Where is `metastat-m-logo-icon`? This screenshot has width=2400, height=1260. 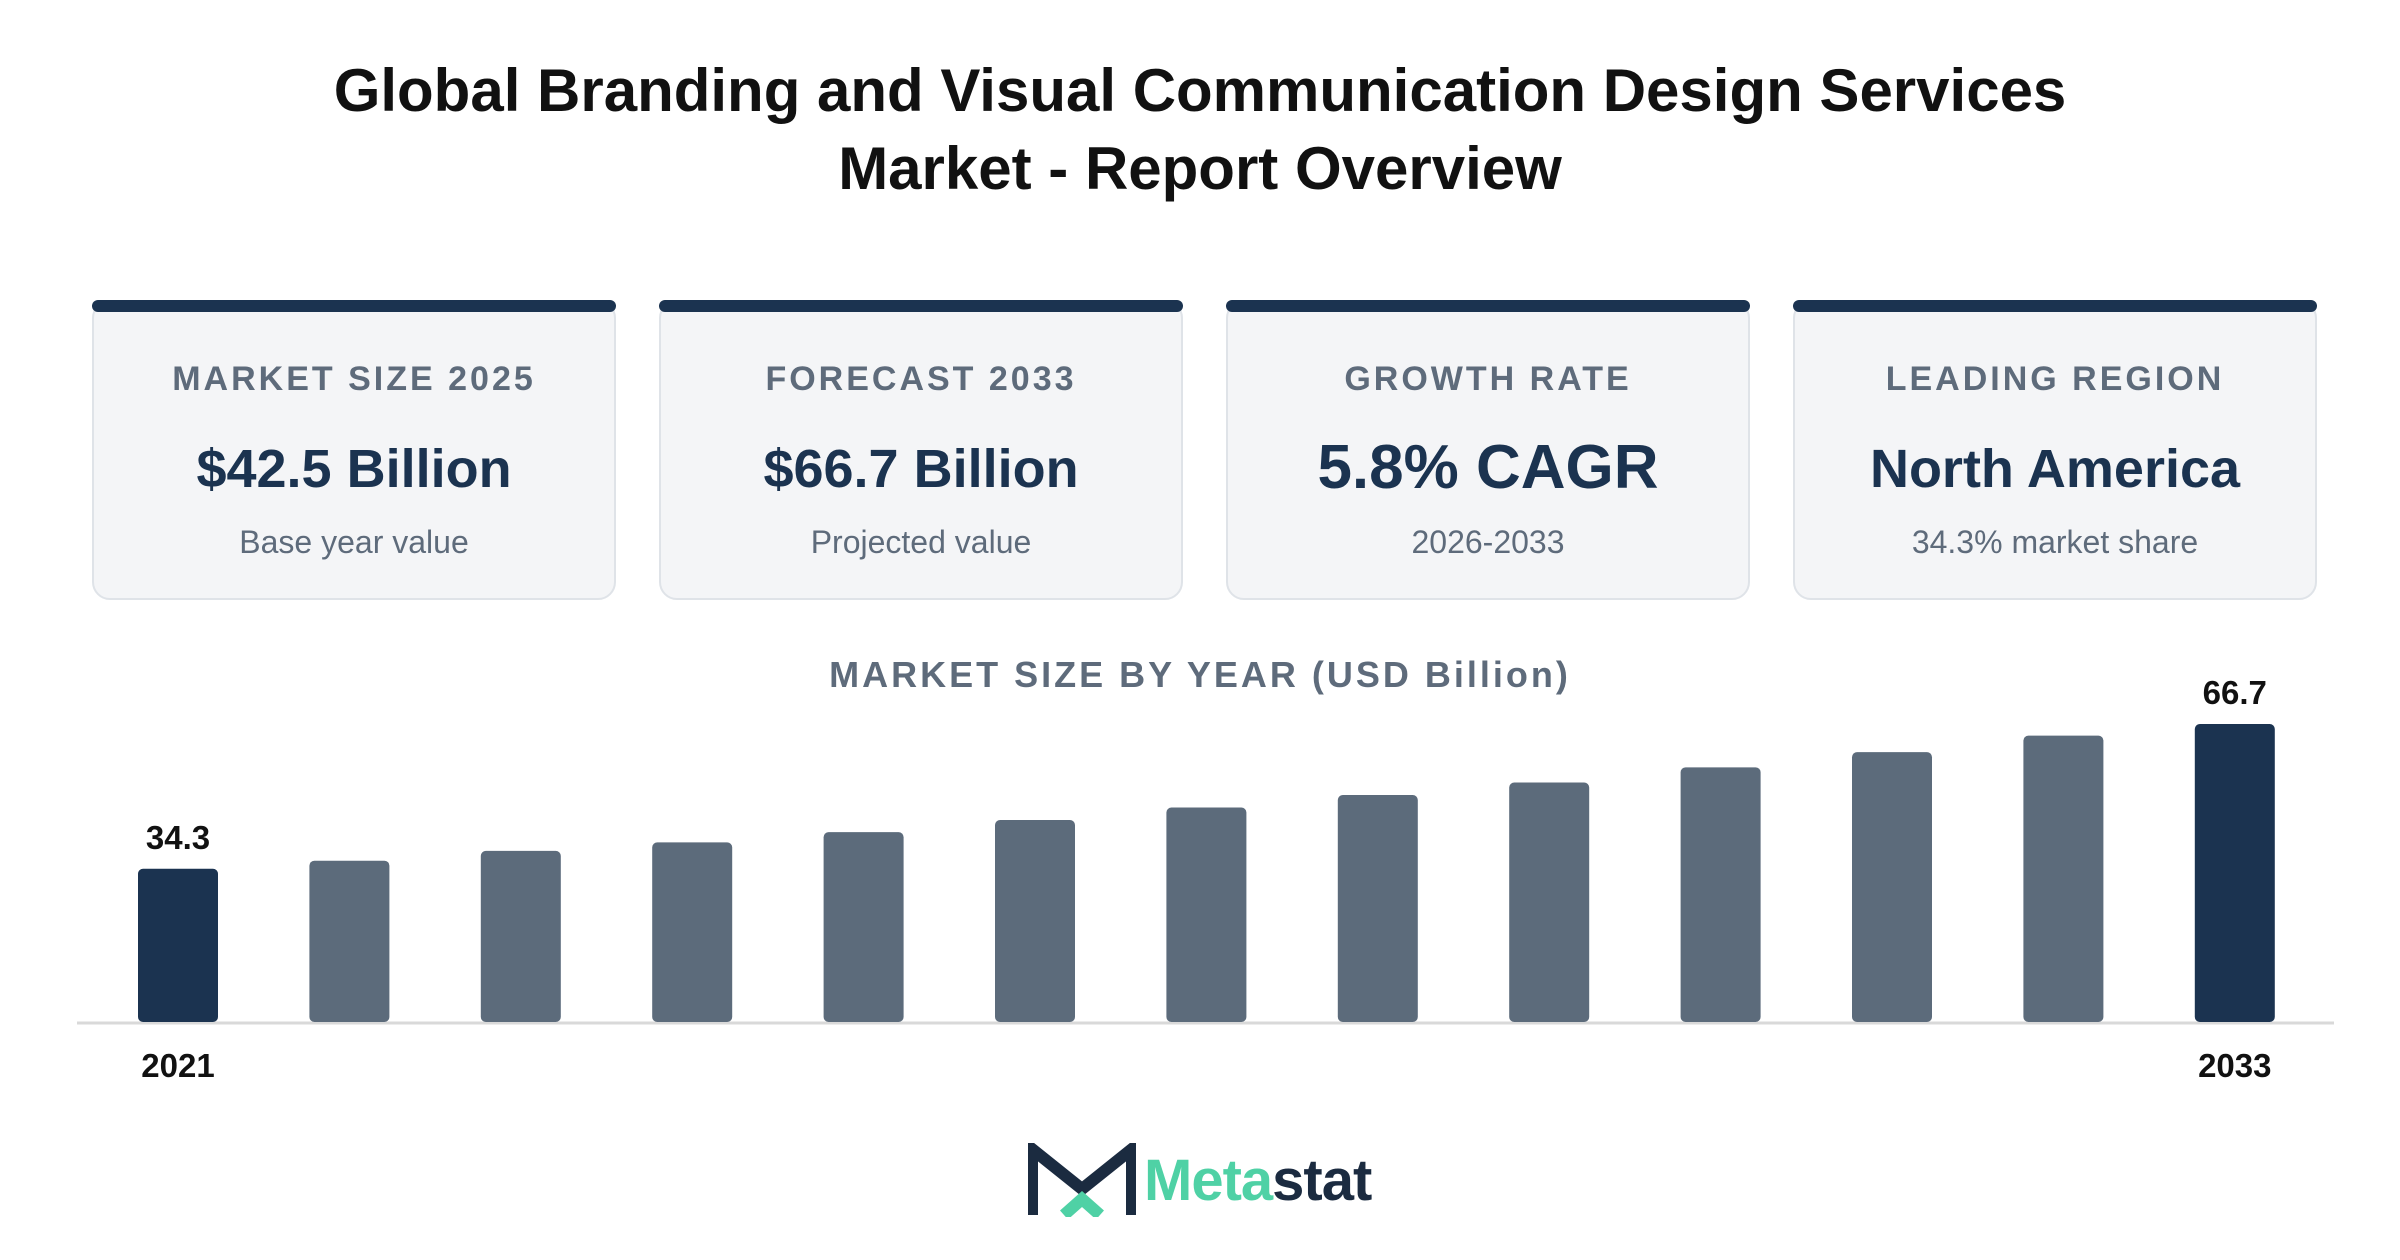 metastat-m-logo-icon is located at coordinates (1082, 1180).